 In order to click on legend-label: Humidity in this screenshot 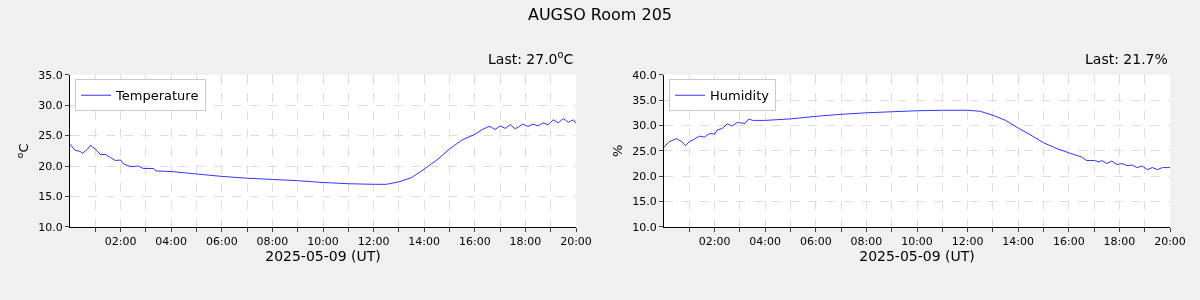, I will do `click(740, 96)`.